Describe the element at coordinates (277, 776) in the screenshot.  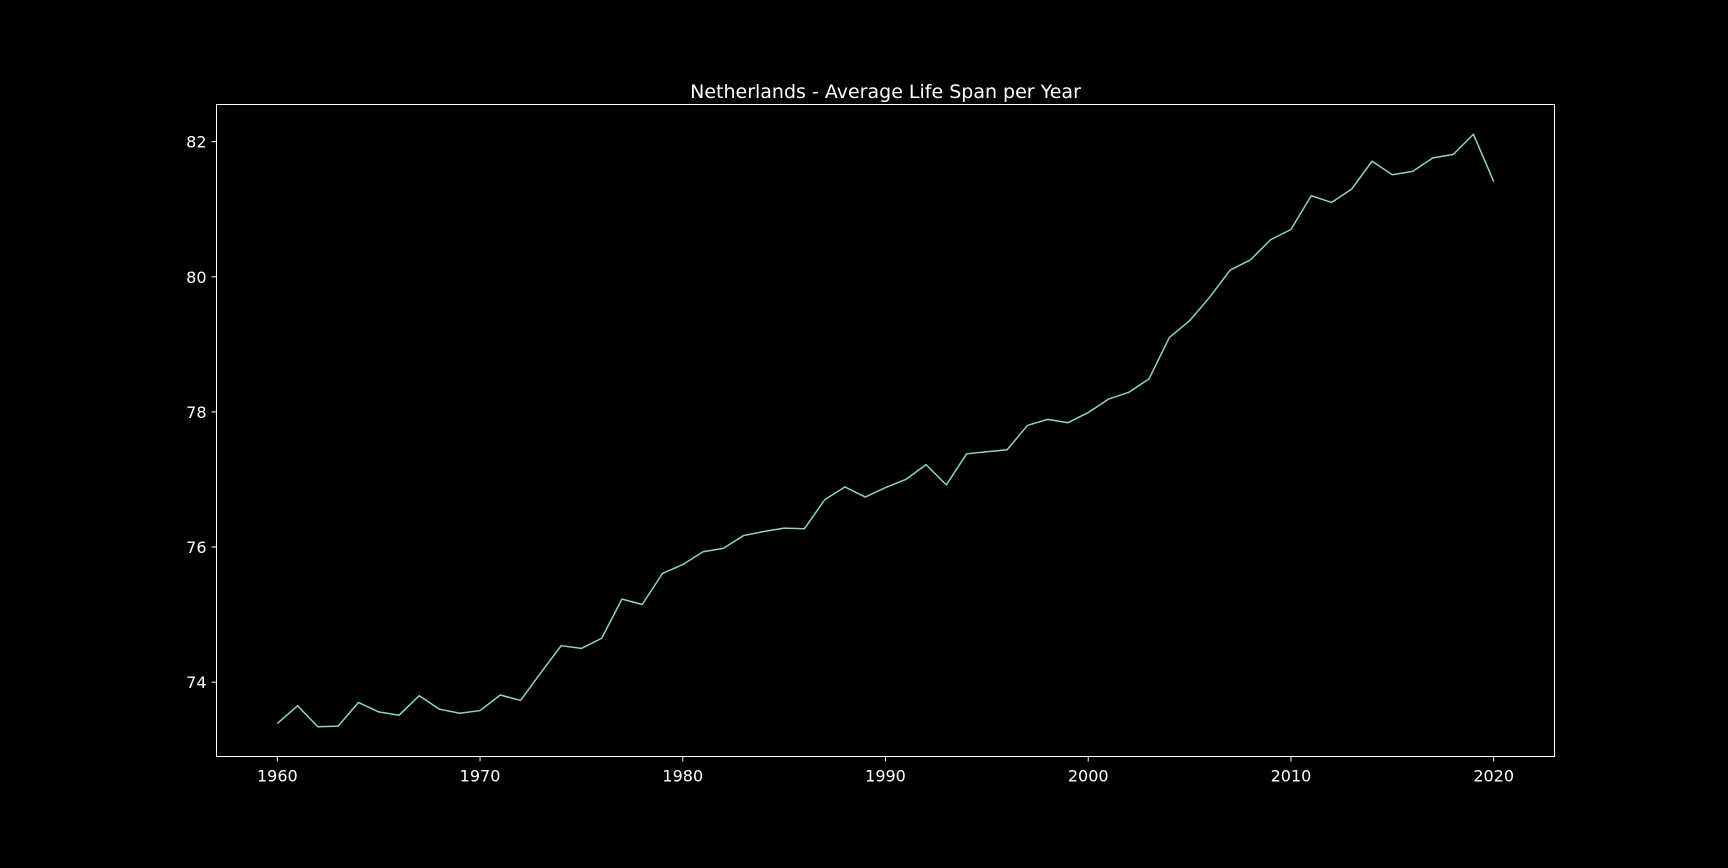
I see `x-tick-label: 1960` at that location.